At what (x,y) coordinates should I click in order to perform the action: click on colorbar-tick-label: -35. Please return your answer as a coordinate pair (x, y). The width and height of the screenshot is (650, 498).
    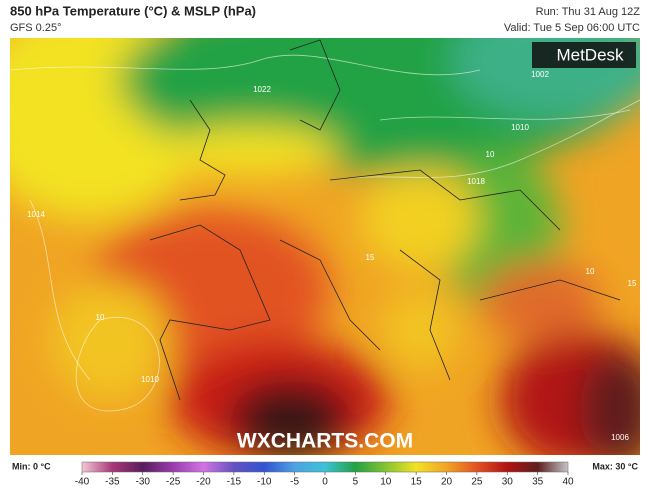
    Looking at the image, I should click on (112, 482).